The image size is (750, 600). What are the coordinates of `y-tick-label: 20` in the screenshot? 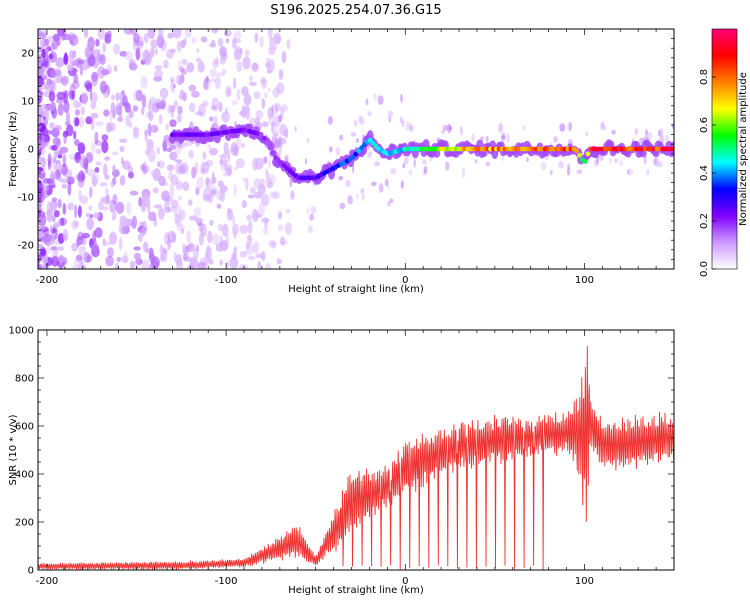 It's located at (27, 54).